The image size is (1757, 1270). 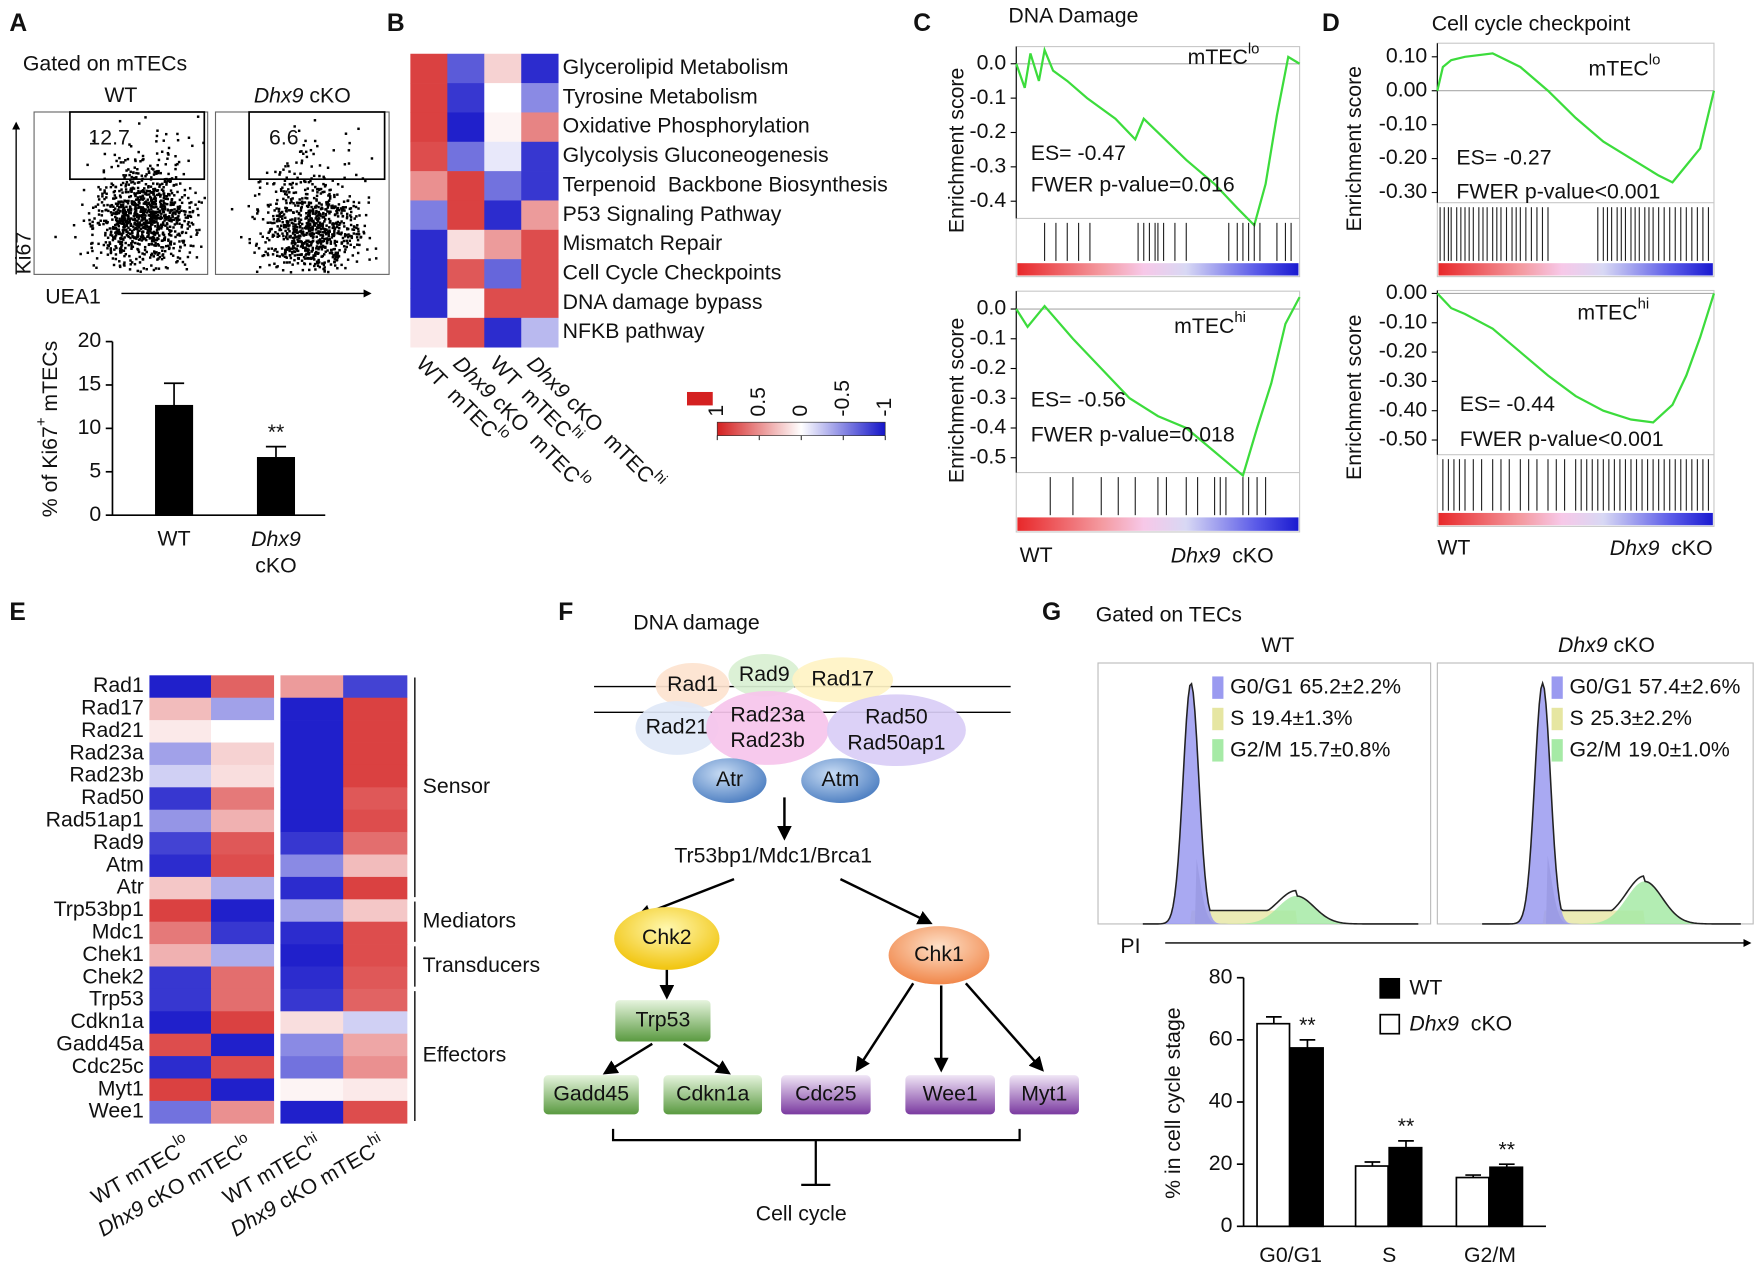 I want to click on phase-legend: G0/G1 57.4±2.6%, so click(x=1654, y=686).